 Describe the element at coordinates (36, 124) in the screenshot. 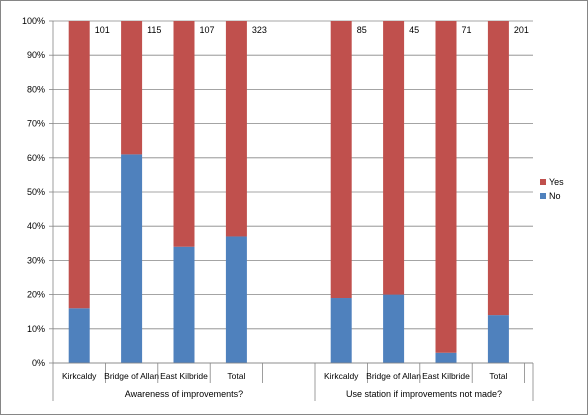

I see `y-tick-label: 70%` at that location.